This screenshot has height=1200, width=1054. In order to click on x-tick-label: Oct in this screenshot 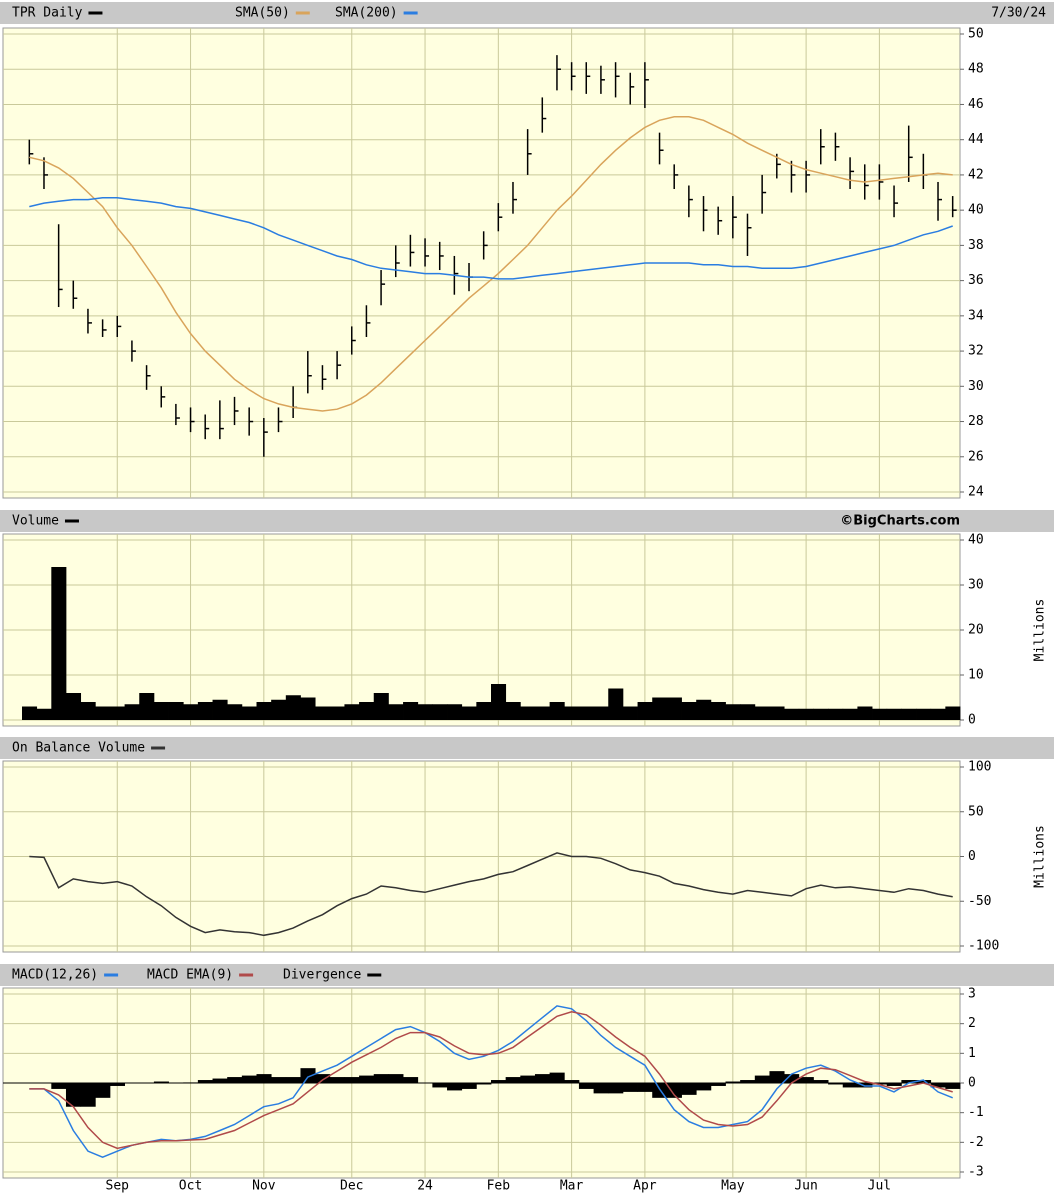, I will do `click(190, 1186)`.